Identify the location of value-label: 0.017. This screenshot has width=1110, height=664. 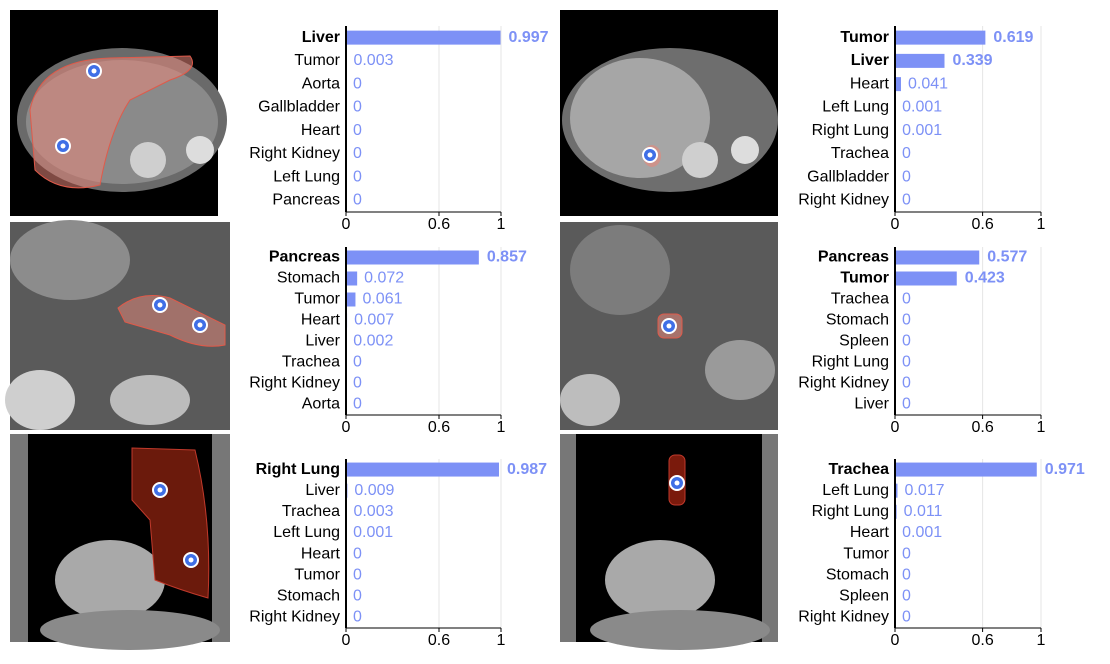
(924, 490).